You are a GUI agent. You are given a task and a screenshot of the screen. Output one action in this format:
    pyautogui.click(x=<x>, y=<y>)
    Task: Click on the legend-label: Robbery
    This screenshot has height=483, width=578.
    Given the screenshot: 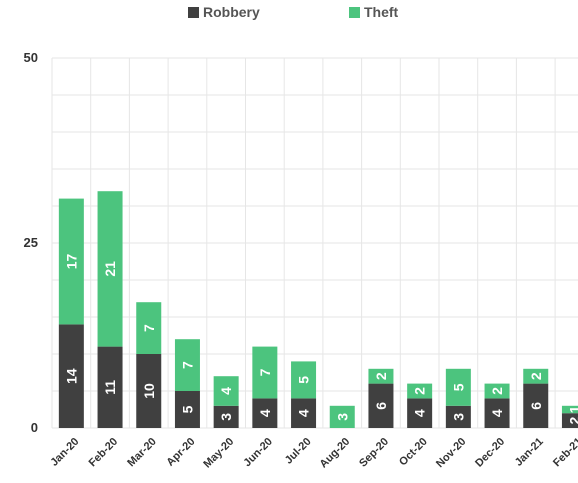 What is the action you would take?
    pyautogui.click(x=231, y=12)
    